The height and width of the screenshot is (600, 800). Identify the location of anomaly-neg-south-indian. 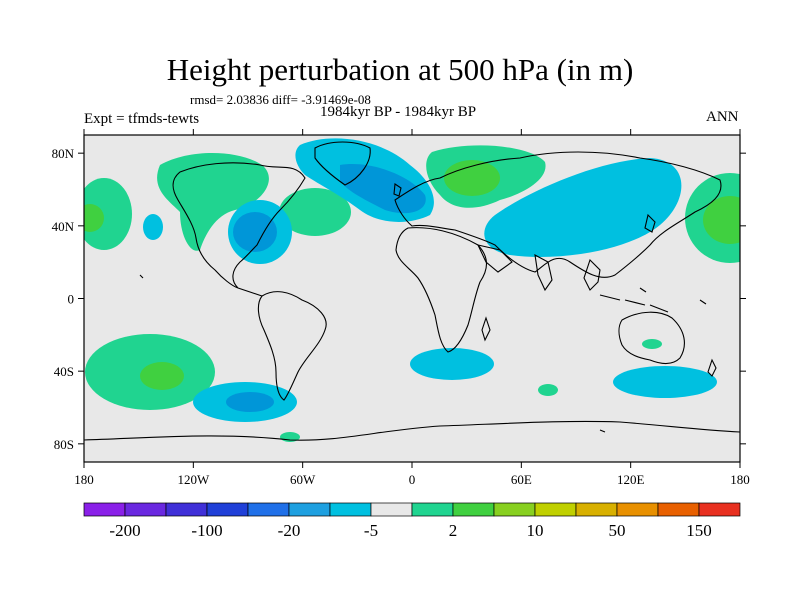
(665, 382).